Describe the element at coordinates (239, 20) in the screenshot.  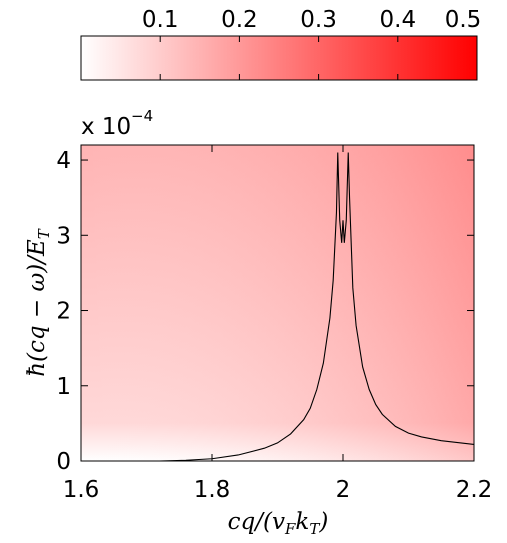
I see `colorbar-tick-label: 0.2` at that location.